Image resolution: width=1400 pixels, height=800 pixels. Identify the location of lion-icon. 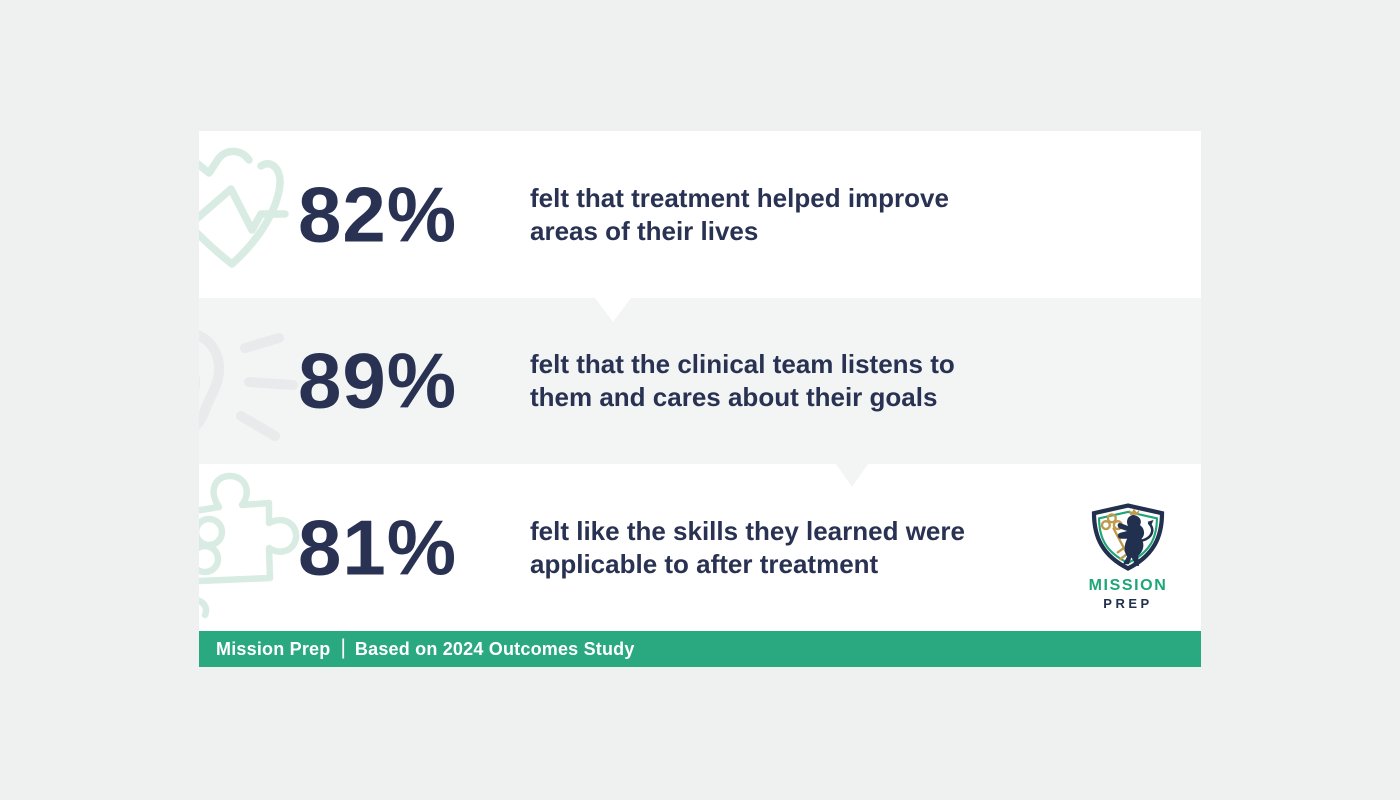
(1135, 537).